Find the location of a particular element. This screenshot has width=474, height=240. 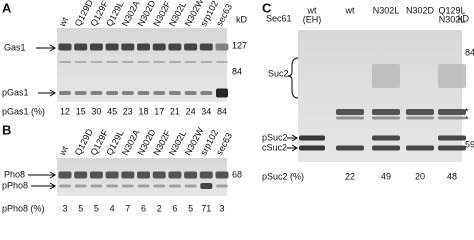

quant-value: 21 is located at coordinates (175, 111).